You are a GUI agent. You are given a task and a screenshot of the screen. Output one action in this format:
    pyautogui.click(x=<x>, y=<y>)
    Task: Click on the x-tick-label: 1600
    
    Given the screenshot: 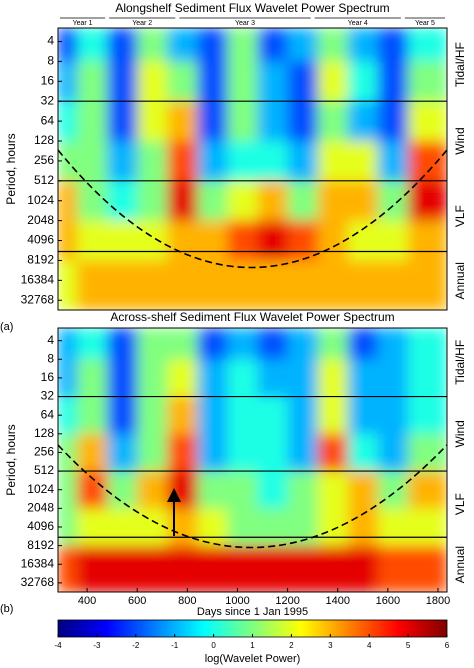 What is the action you would take?
    pyautogui.click(x=388, y=601)
    